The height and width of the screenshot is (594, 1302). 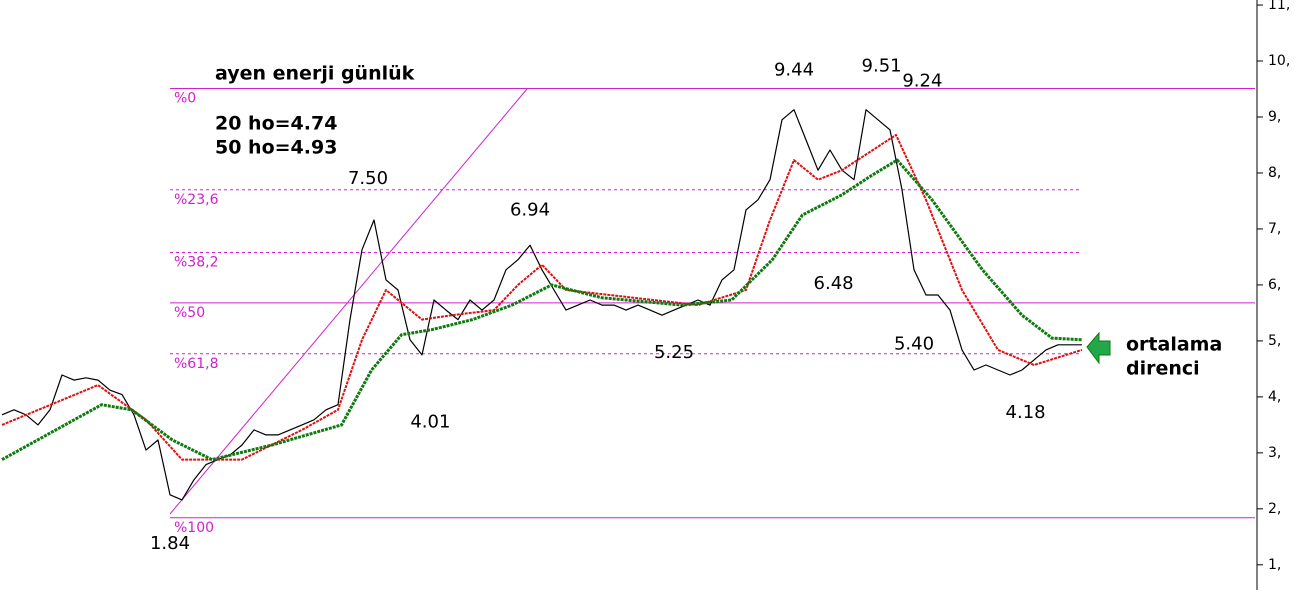 I want to click on price-annotation: 4.18, so click(x=1026, y=412).